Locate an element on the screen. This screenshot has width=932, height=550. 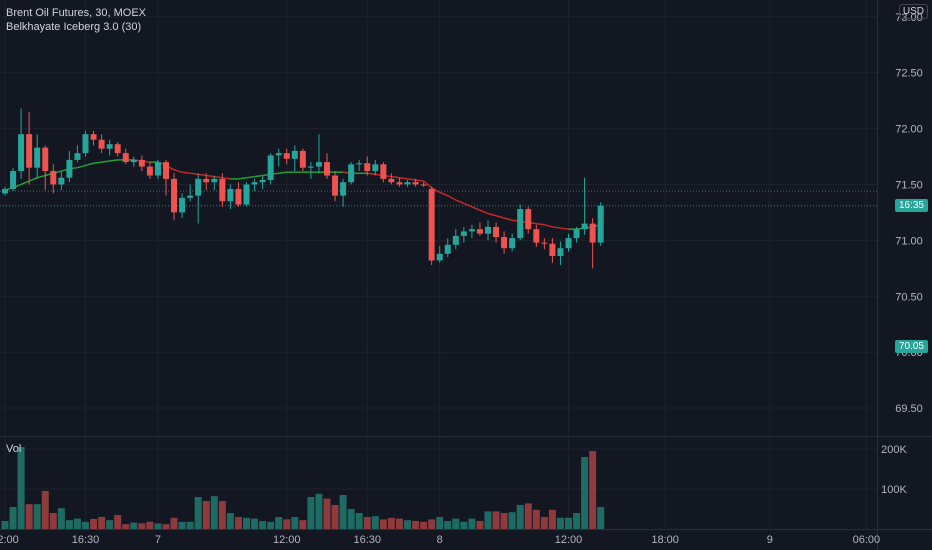
volume-tick-label: 200K is located at coordinates (894, 450).